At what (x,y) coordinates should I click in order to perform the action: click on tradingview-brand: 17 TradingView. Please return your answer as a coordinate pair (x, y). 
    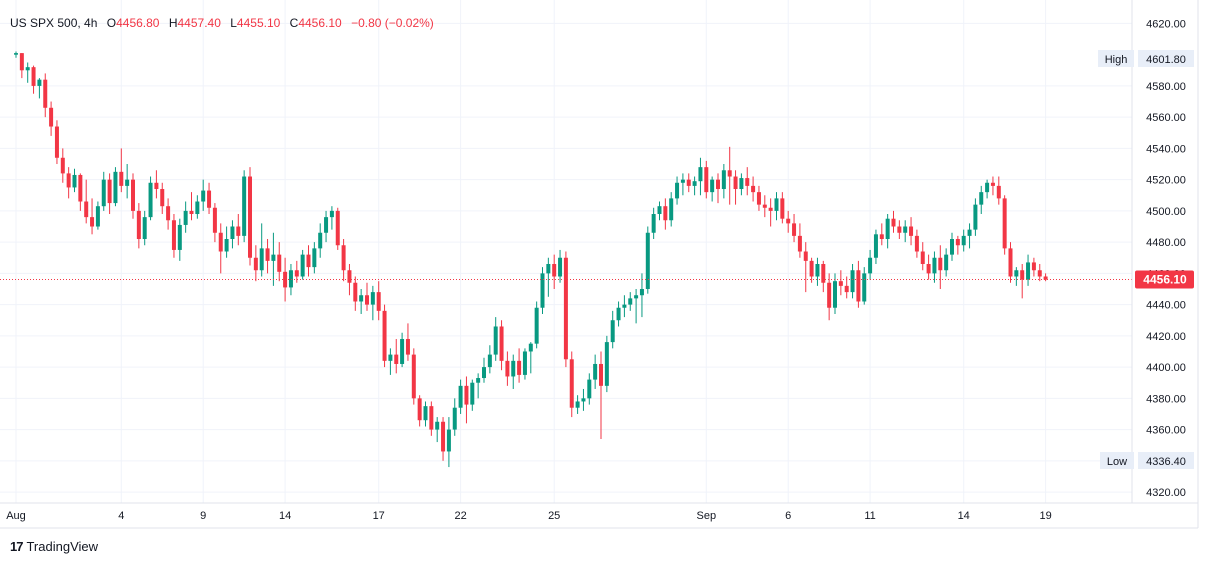
    Looking at the image, I should click on (54, 546).